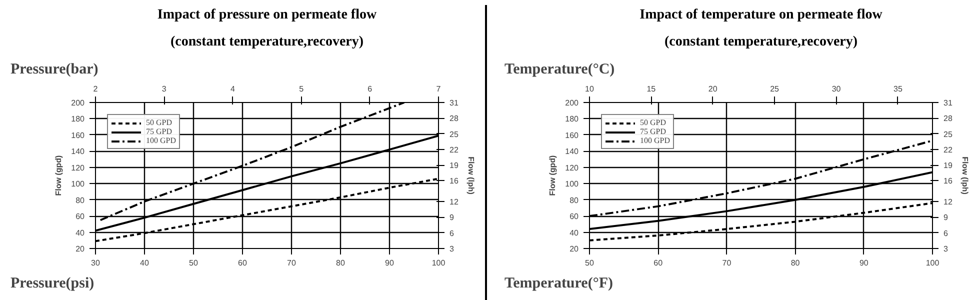  Describe the element at coordinates (439, 89) in the screenshot. I see `x2-tick-label: 7` at that location.